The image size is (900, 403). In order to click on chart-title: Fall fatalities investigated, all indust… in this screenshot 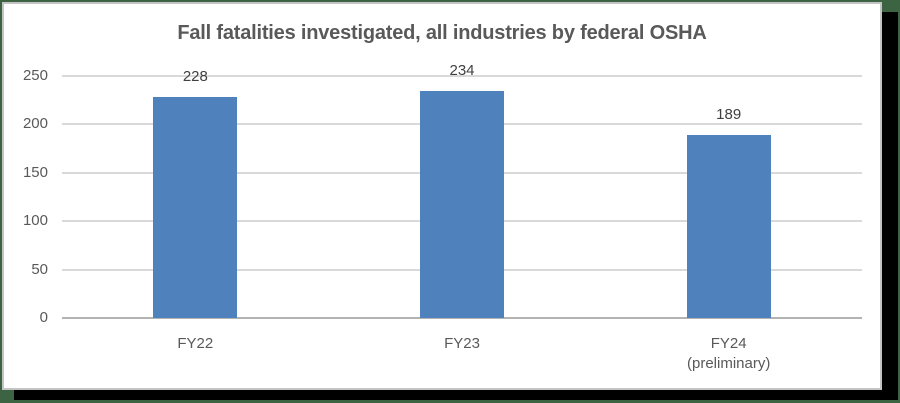, I will do `click(442, 33)`.